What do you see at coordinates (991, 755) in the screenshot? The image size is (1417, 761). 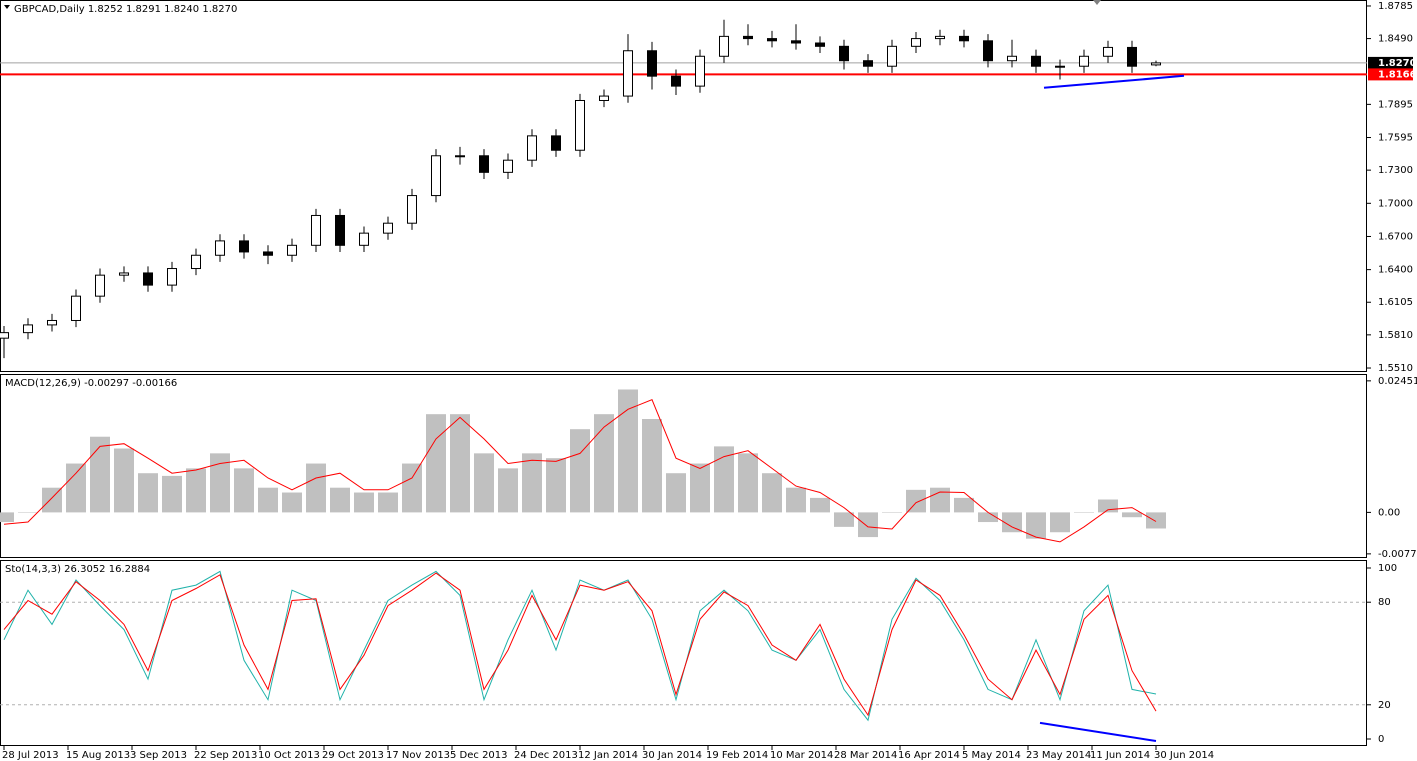 I see `x-tick-label: 5 May 2014` at bounding box center [991, 755].